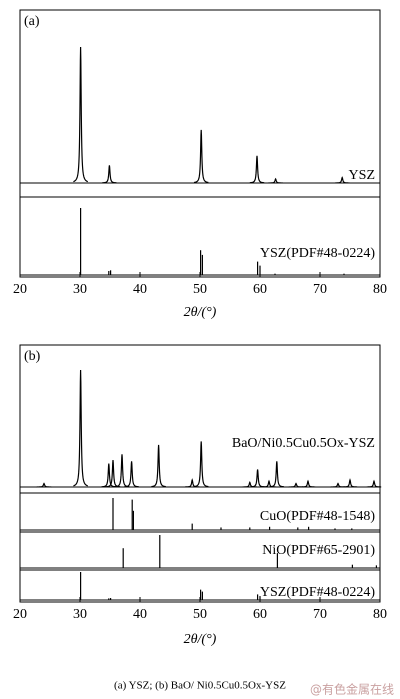 The image size is (400, 699). I want to click on series-label: NiO(PDF#65-2901), so click(318, 550).